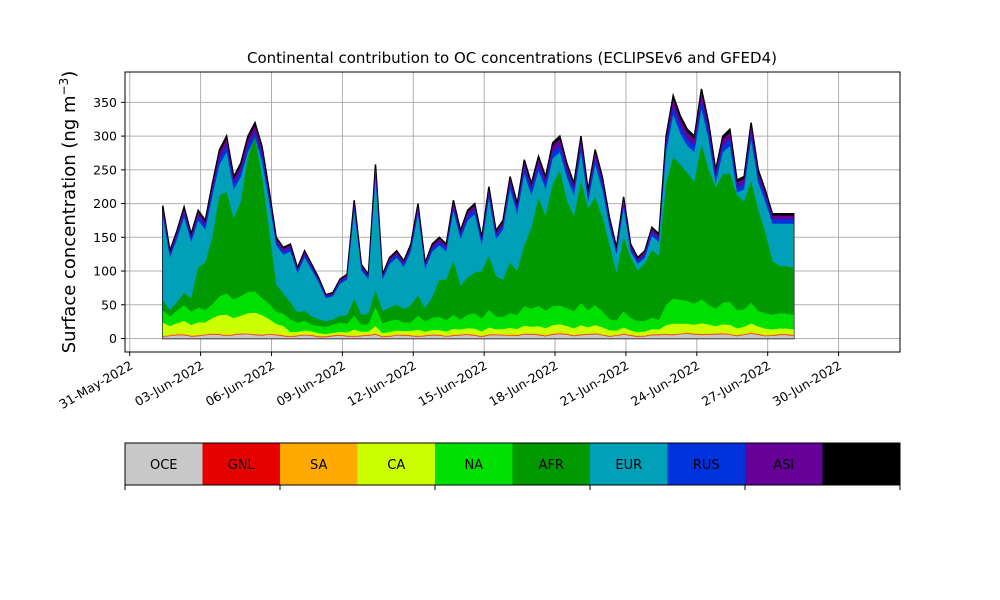 The width and height of the screenshot is (1000, 600). What do you see at coordinates (240, 383) in the screenshot?
I see `x-tick-label-2: 06-Jun-2022` at bounding box center [240, 383].